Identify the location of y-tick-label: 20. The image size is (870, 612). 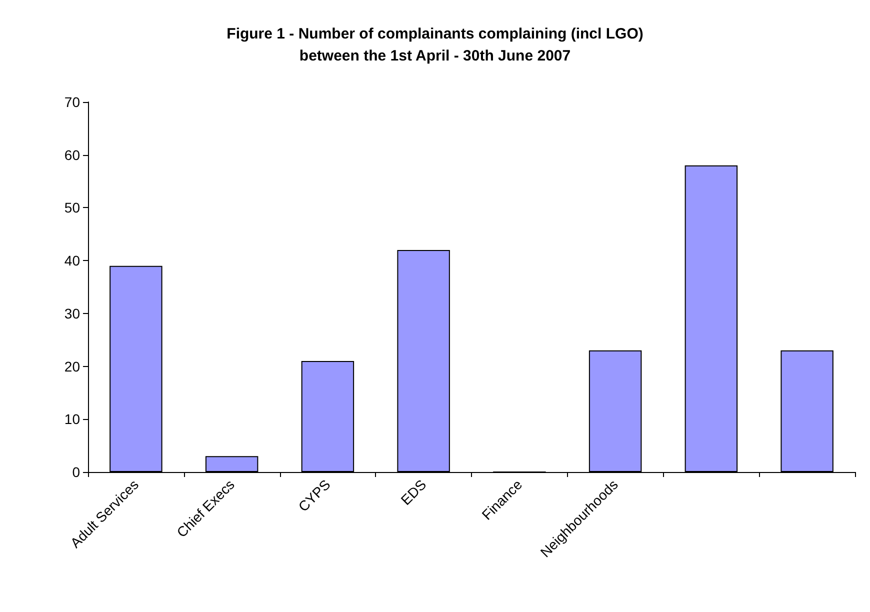
(72, 366).